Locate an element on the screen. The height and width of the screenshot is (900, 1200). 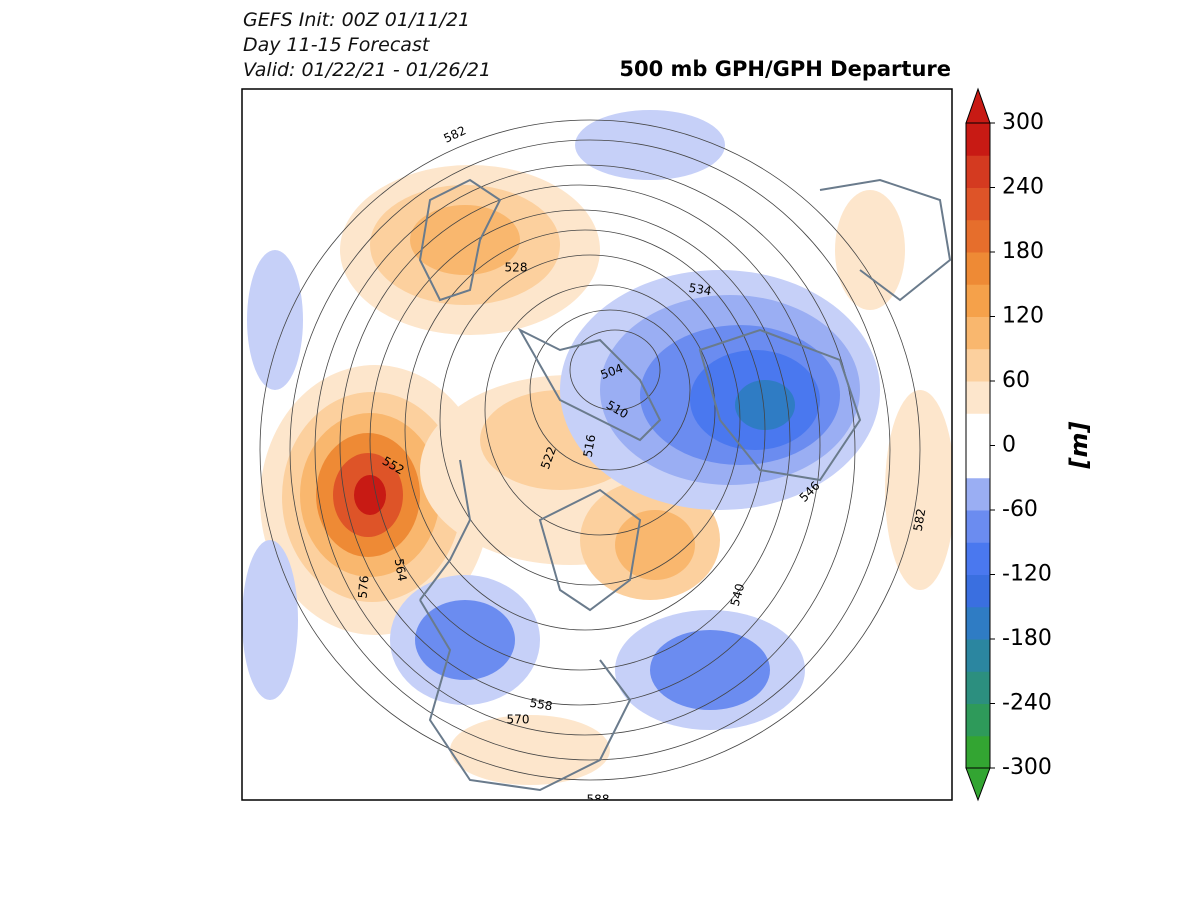
colorbar-tick-label: 120 is located at coordinates (1023, 316).